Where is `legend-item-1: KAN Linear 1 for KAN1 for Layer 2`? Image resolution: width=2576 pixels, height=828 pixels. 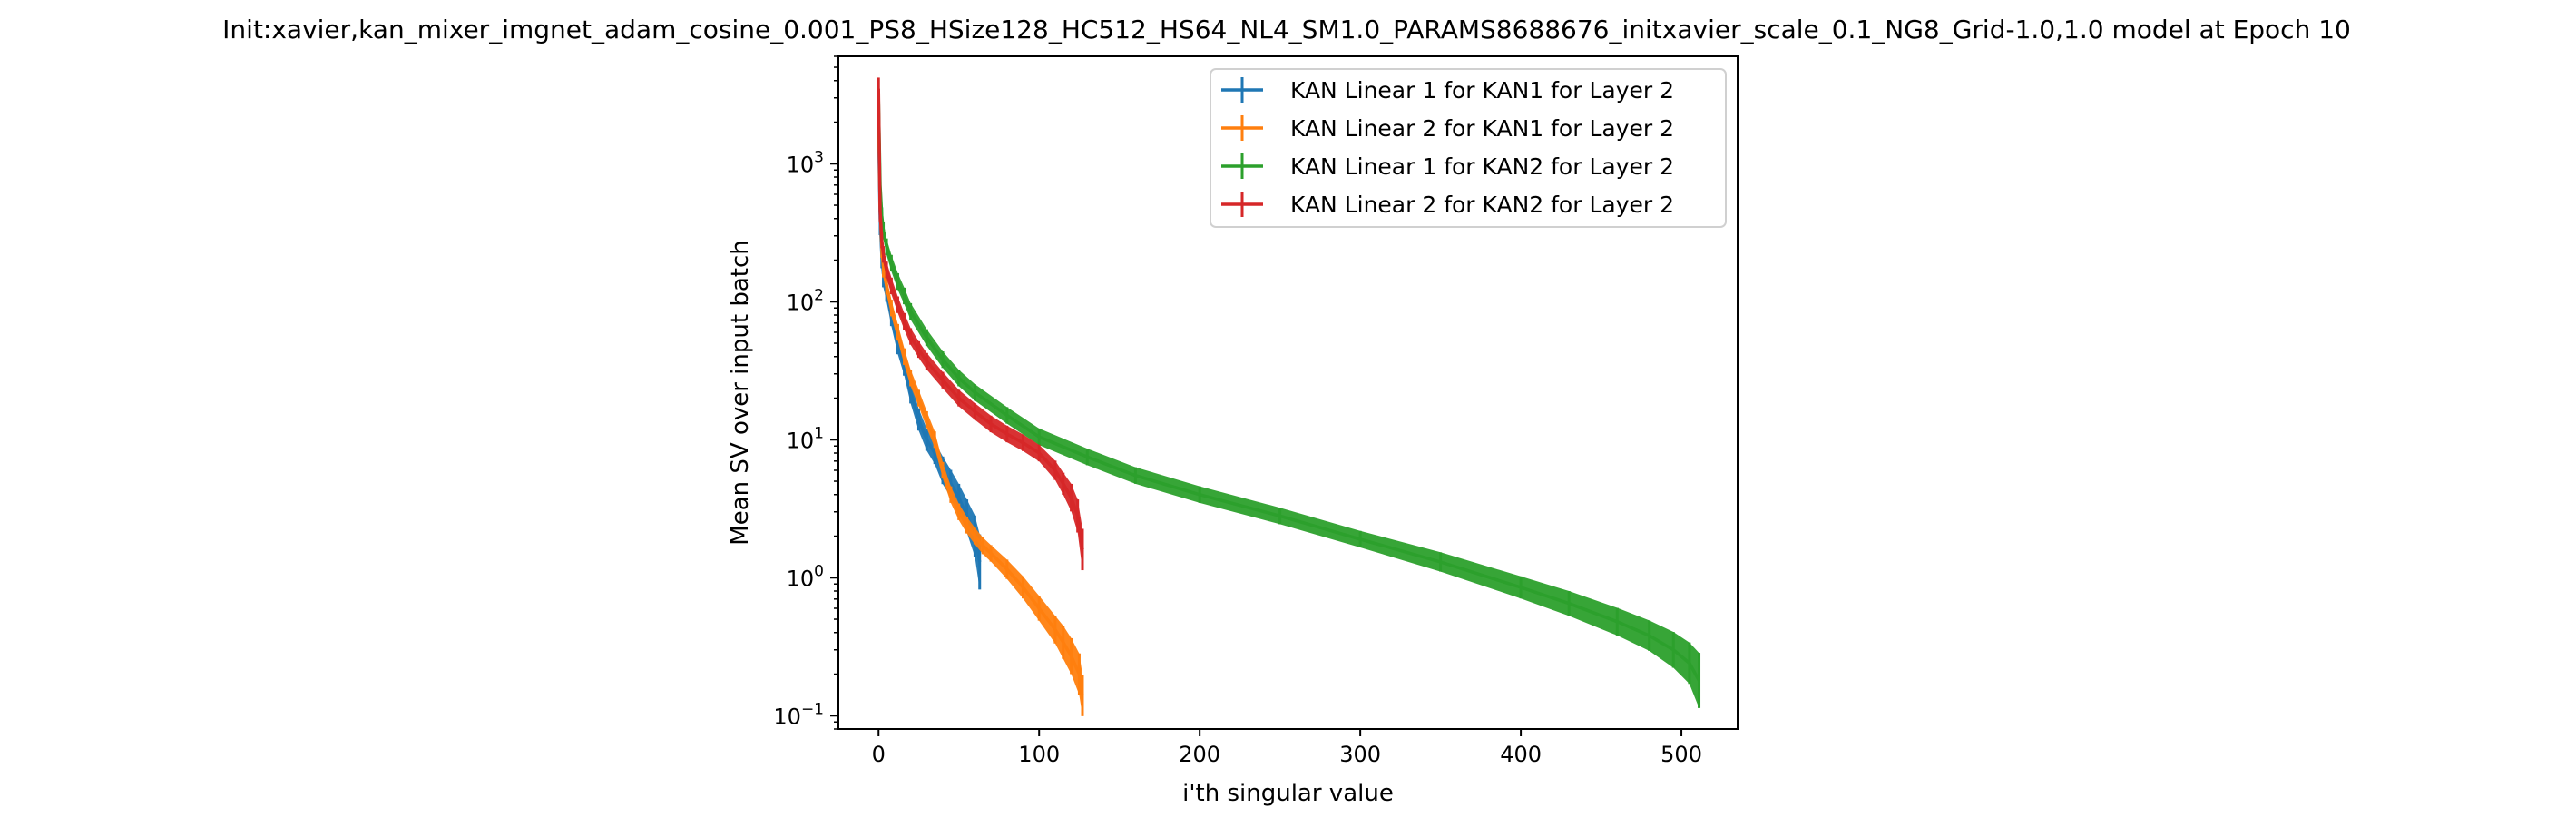 legend-item-1: KAN Linear 1 for KAN1 for Layer 2 is located at coordinates (1447, 91).